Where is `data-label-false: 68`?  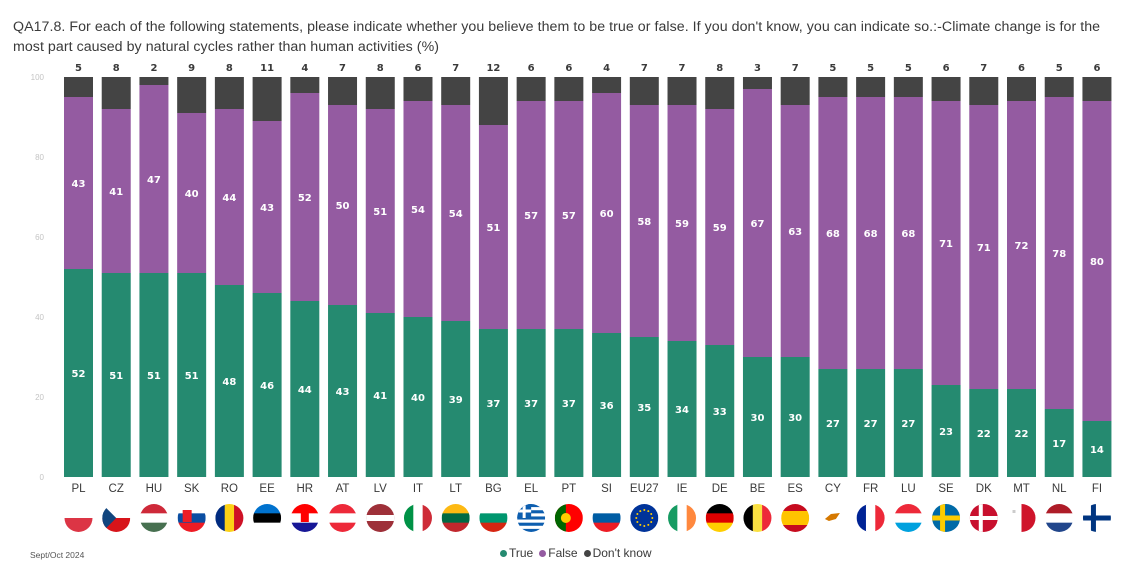
data-label-false: 68 is located at coordinates (871, 234).